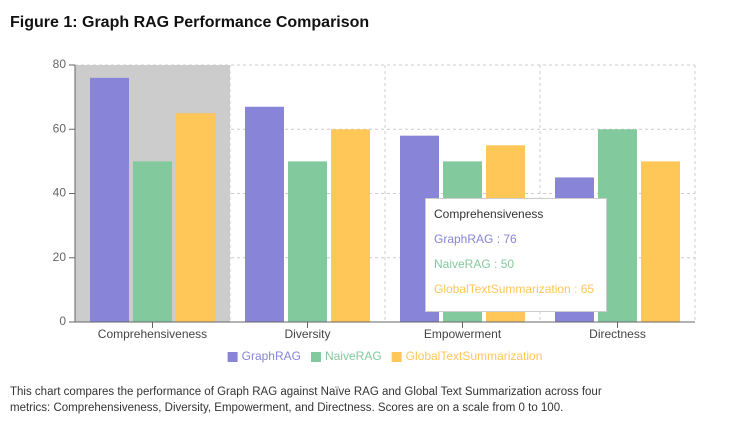 The height and width of the screenshot is (424, 730). I want to click on tooltip-name: GraphRAG, so click(464, 239).